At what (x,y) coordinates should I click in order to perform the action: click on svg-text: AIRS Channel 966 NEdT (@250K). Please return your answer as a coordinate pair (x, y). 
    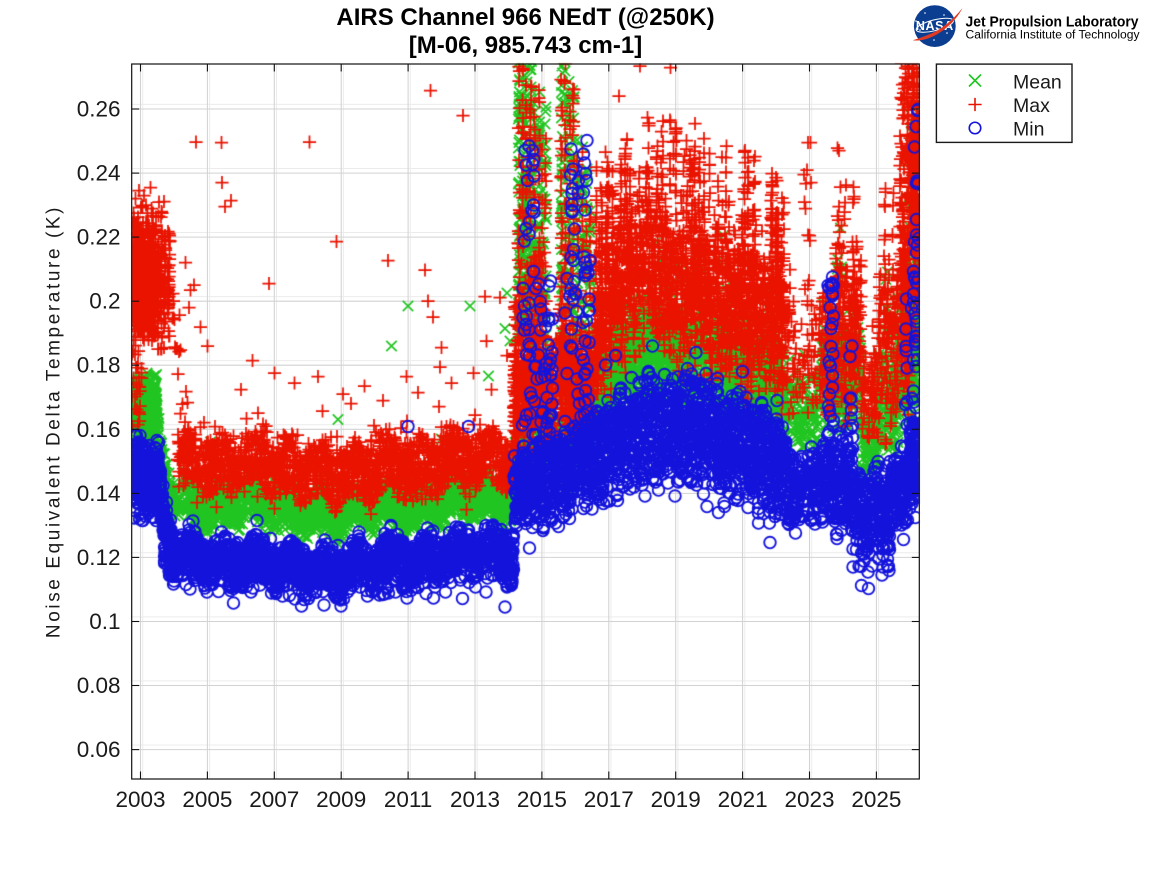
    Looking at the image, I should click on (525, 17).